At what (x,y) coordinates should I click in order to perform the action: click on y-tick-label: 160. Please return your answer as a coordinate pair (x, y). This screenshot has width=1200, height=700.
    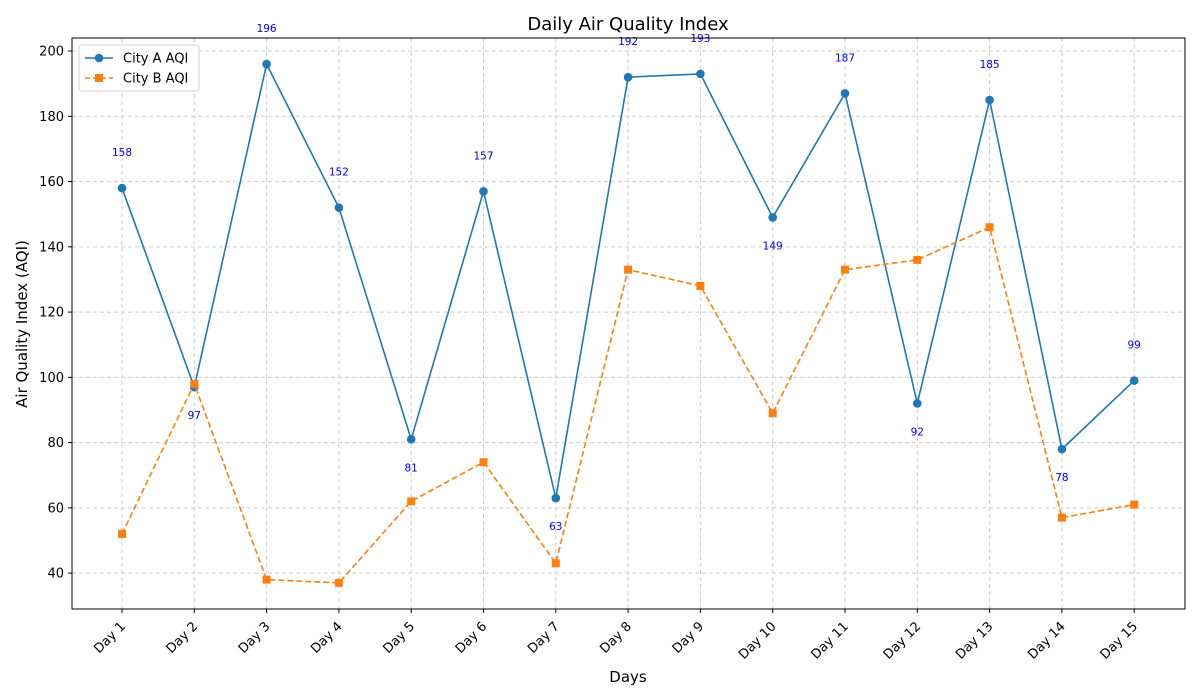
    Looking at the image, I should click on (51, 182).